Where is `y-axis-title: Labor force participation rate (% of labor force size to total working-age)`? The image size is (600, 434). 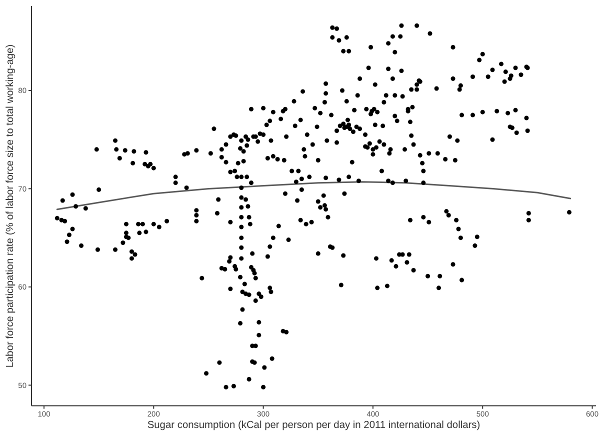 y-axis-title: Labor force participation rate (% of labor force size to total working-age) is located at coordinates (10, 206).